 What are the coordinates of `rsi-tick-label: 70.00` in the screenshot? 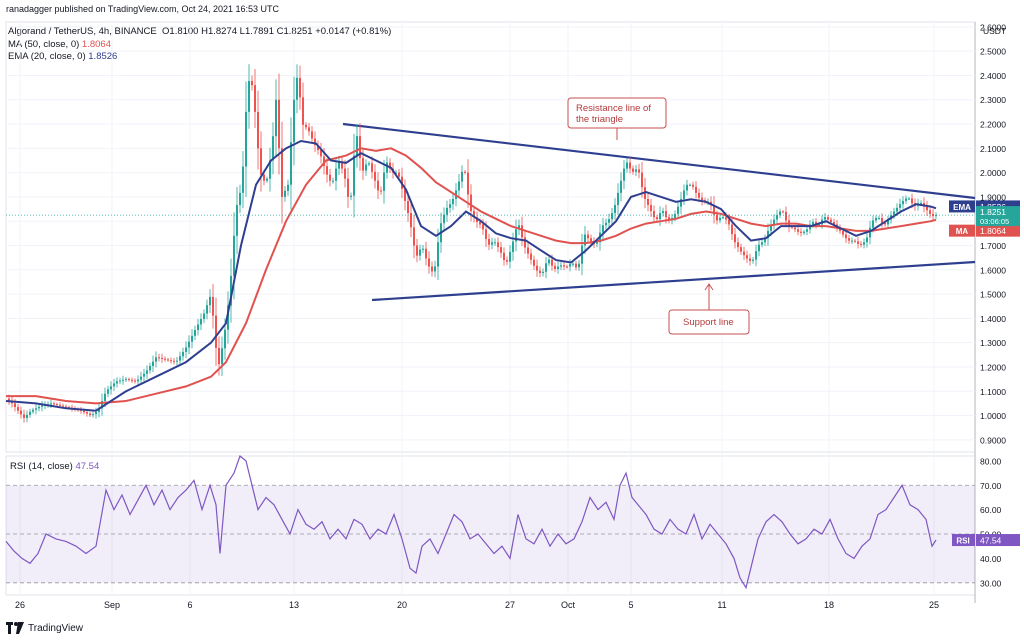 It's located at (991, 486).